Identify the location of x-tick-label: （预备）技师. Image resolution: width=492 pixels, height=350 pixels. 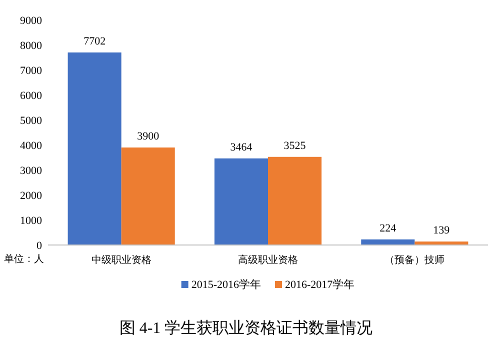
(414, 260).